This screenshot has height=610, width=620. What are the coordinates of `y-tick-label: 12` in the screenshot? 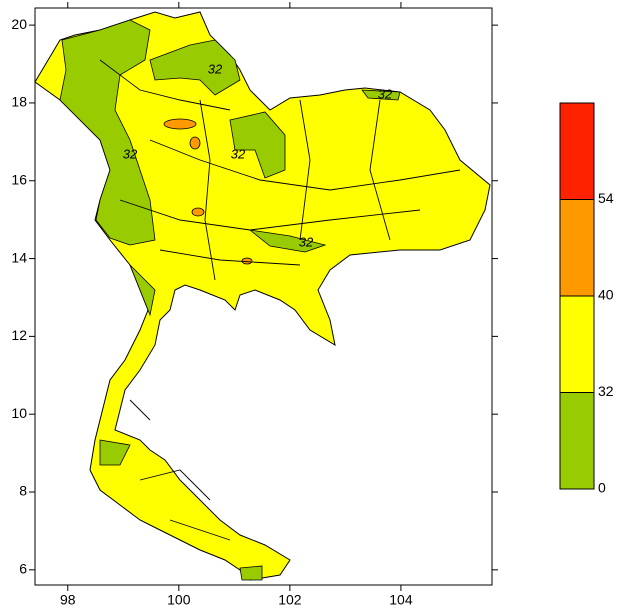 It's located at (19, 335).